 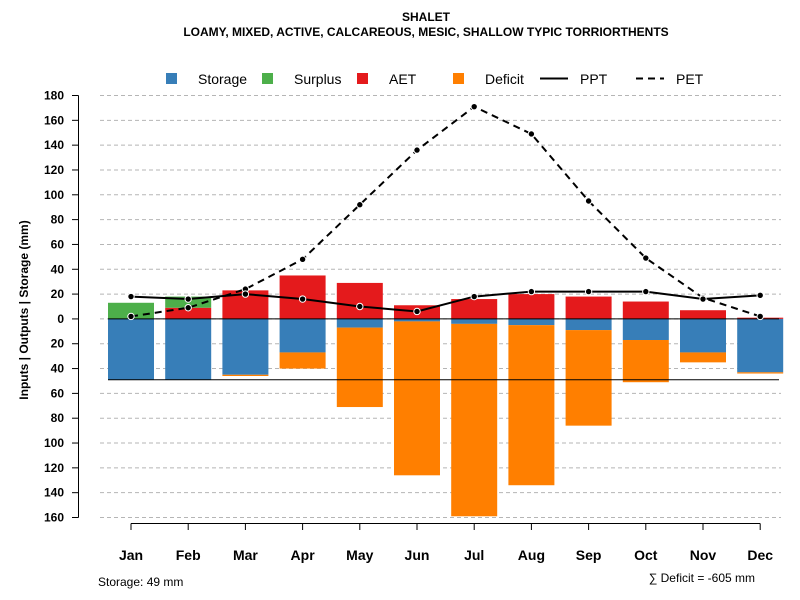 What do you see at coordinates (60, 319) in the screenshot?
I see `y-tick-label: 0` at bounding box center [60, 319].